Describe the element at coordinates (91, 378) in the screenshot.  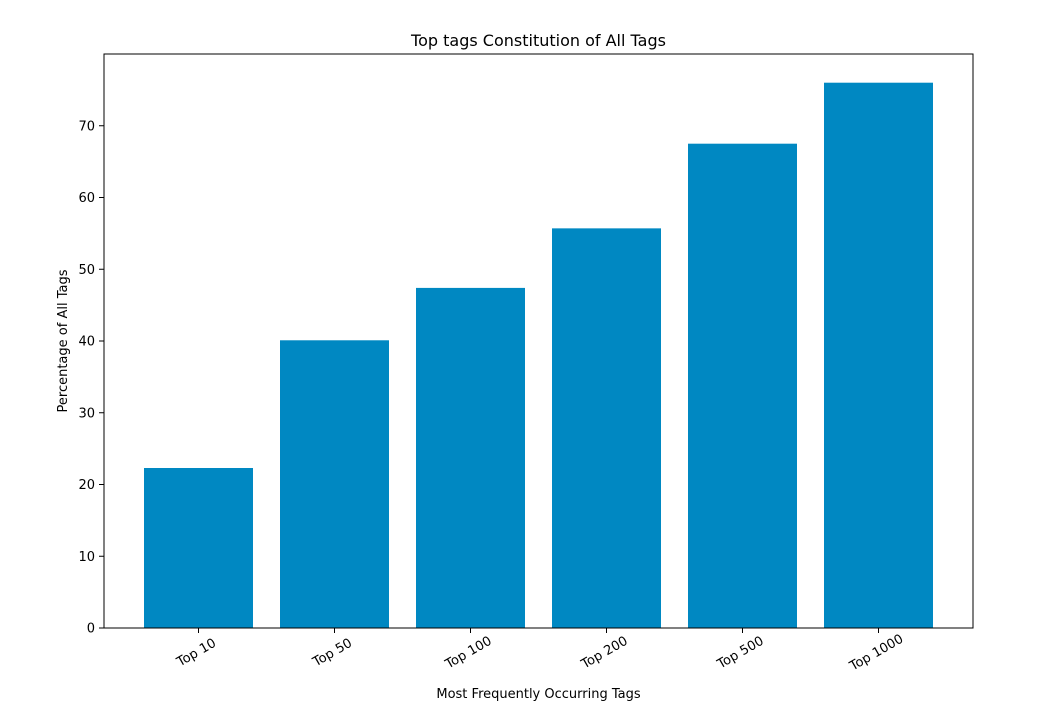
I see `y-axis-ticks: 0 10 20 30 40 50 60 70` at that location.